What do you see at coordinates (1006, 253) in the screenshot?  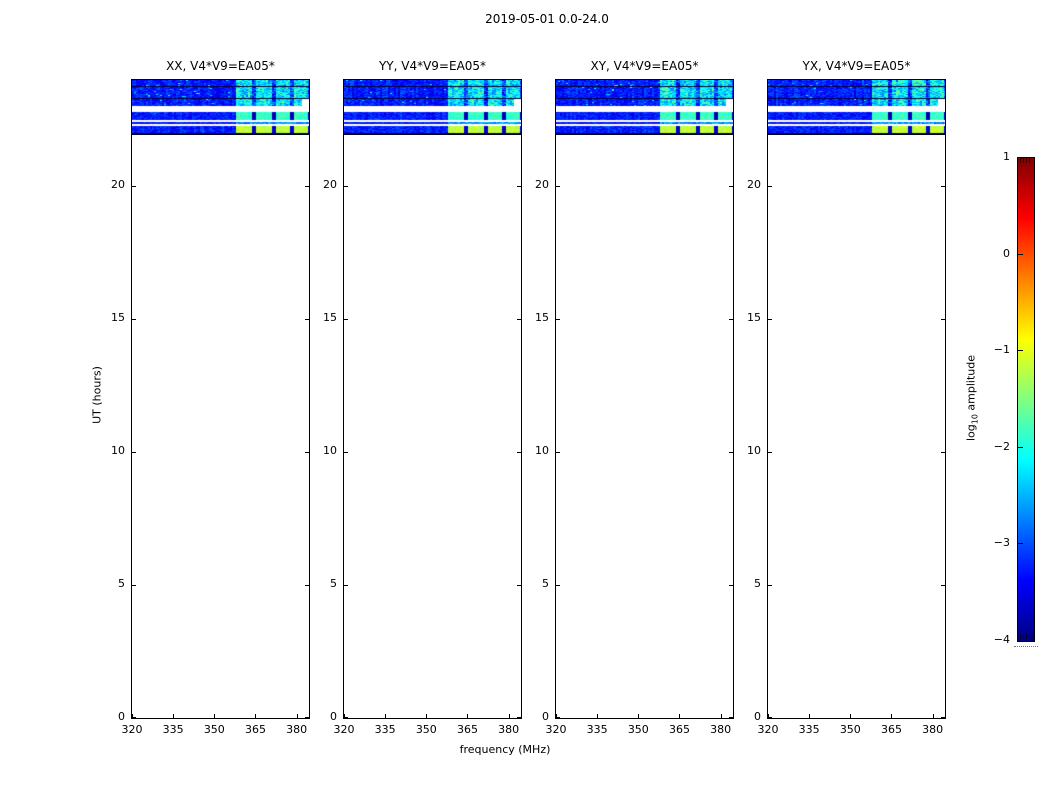 I see `colorbar-tick-label: 0` at bounding box center [1006, 253].